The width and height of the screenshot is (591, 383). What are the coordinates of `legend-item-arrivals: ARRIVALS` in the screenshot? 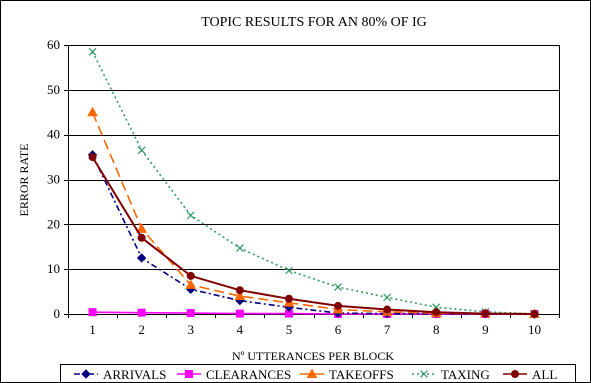 It's located at (120, 374).